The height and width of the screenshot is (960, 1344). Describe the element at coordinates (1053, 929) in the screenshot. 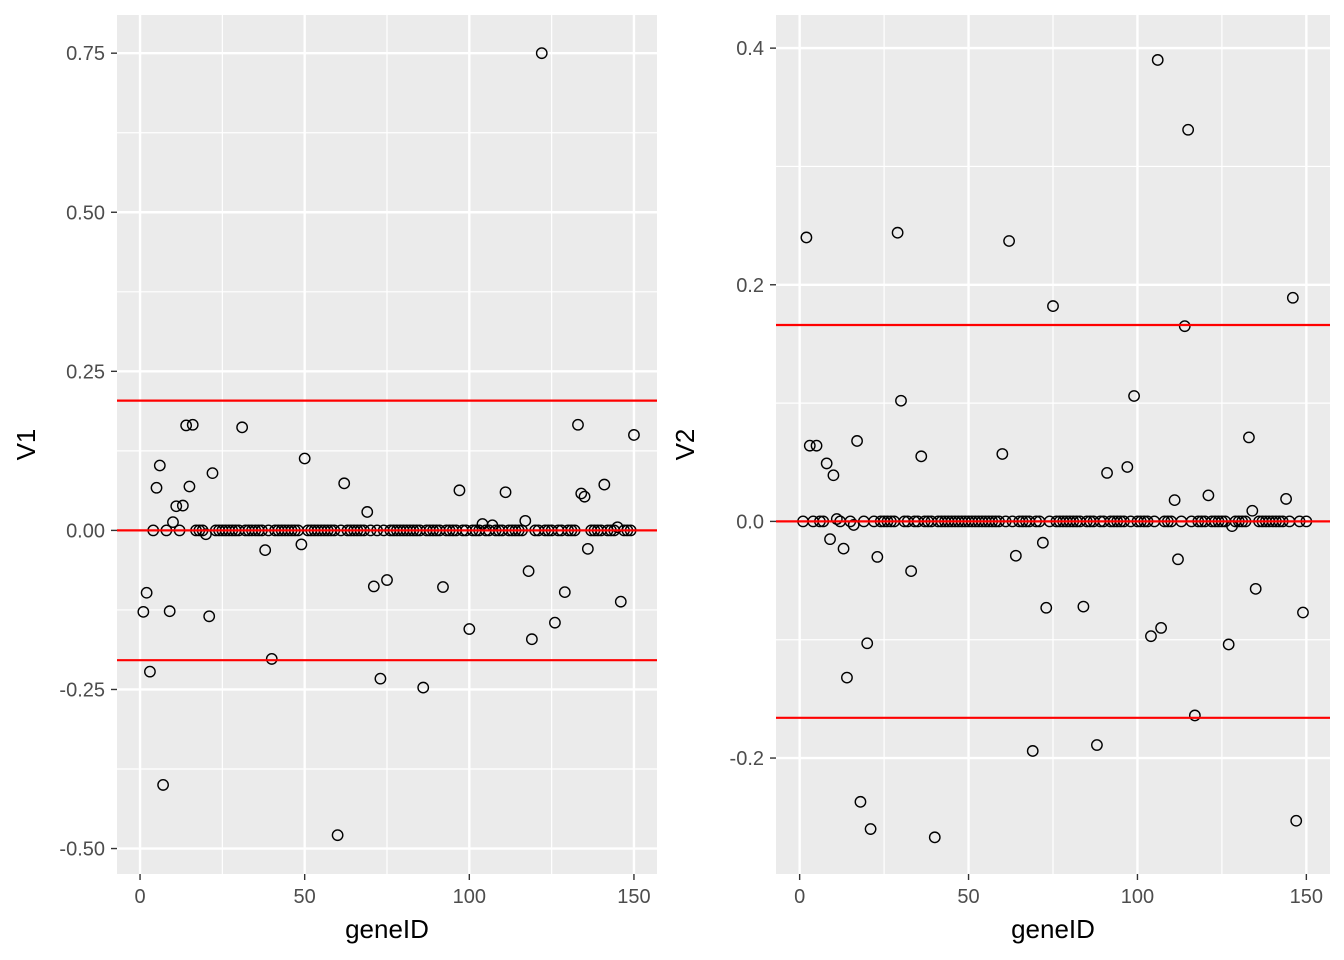

I see `v2-x-axis-title: geneID` at that location.